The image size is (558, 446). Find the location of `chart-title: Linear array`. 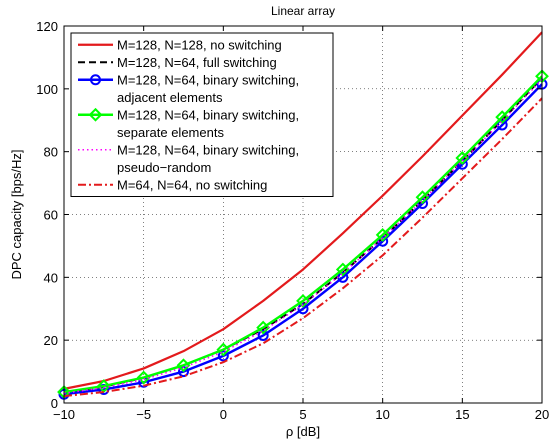

chart-title: Linear array is located at coordinates (303, 11).